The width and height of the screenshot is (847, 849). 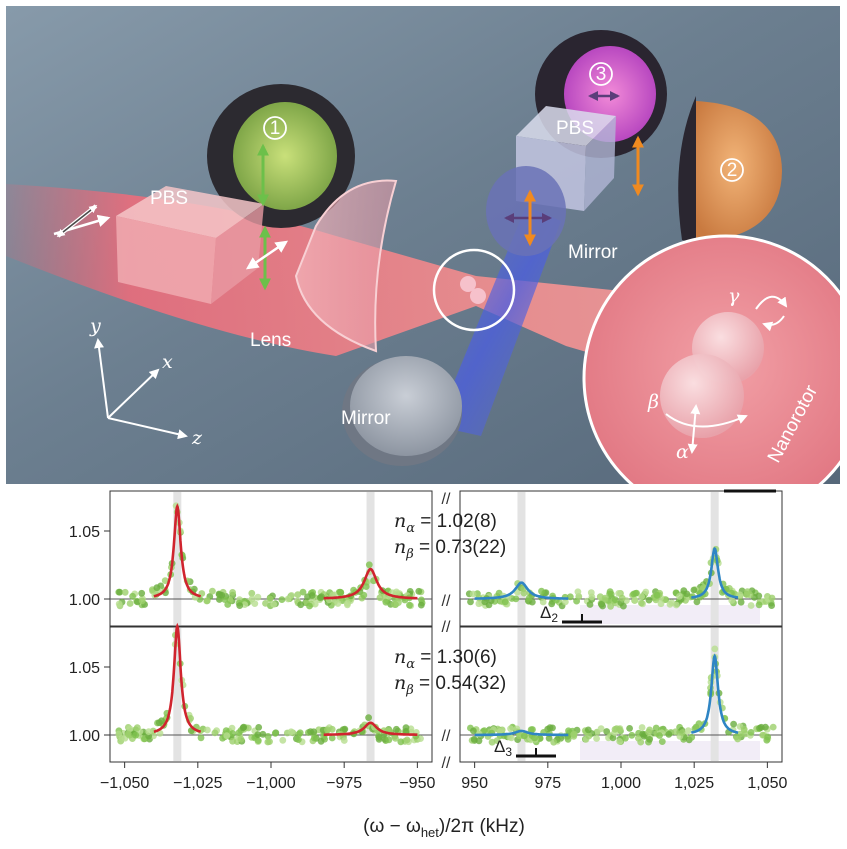 I want to click on axis-z-label: z, so click(x=197, y=438).